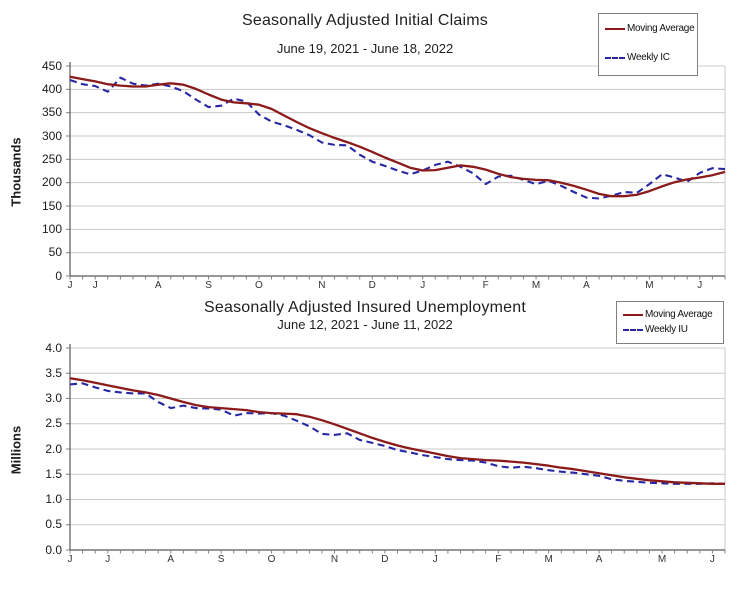 This screenshot has width=751, height=590. What do you see at coordinates (365, 48) in the screenshot?
I see `initial-claims-subtitle: June 19, 2021 - June 18, 2022` at bounding box center [365, 48].